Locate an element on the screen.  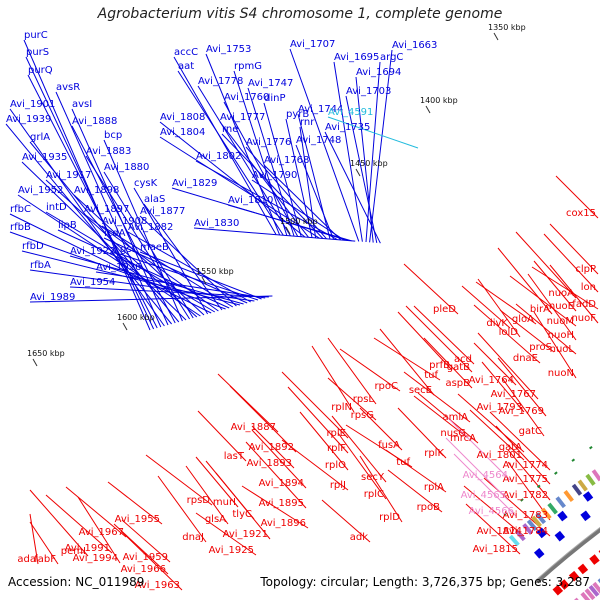
gene-label: Avi_1877 is located at coordinates (162, 211).